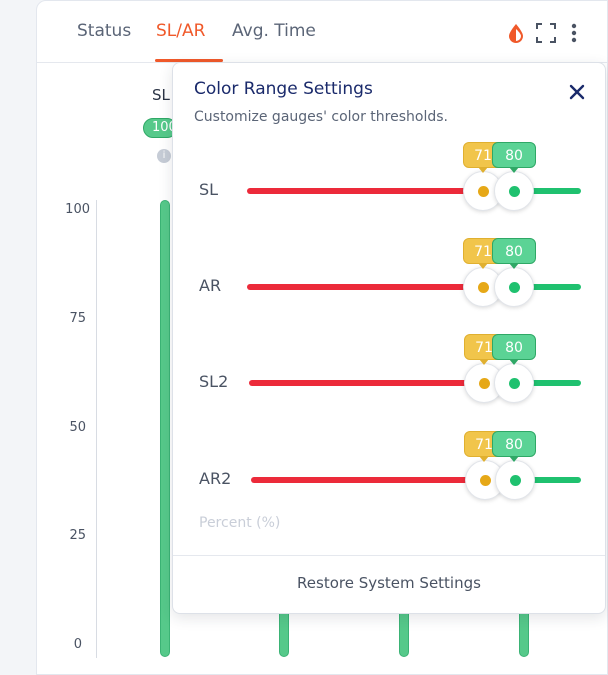  What do you see at coordinates (104, 31) in the screenshot?
I see `tab-status: Status` at bounding box center [104, 31].